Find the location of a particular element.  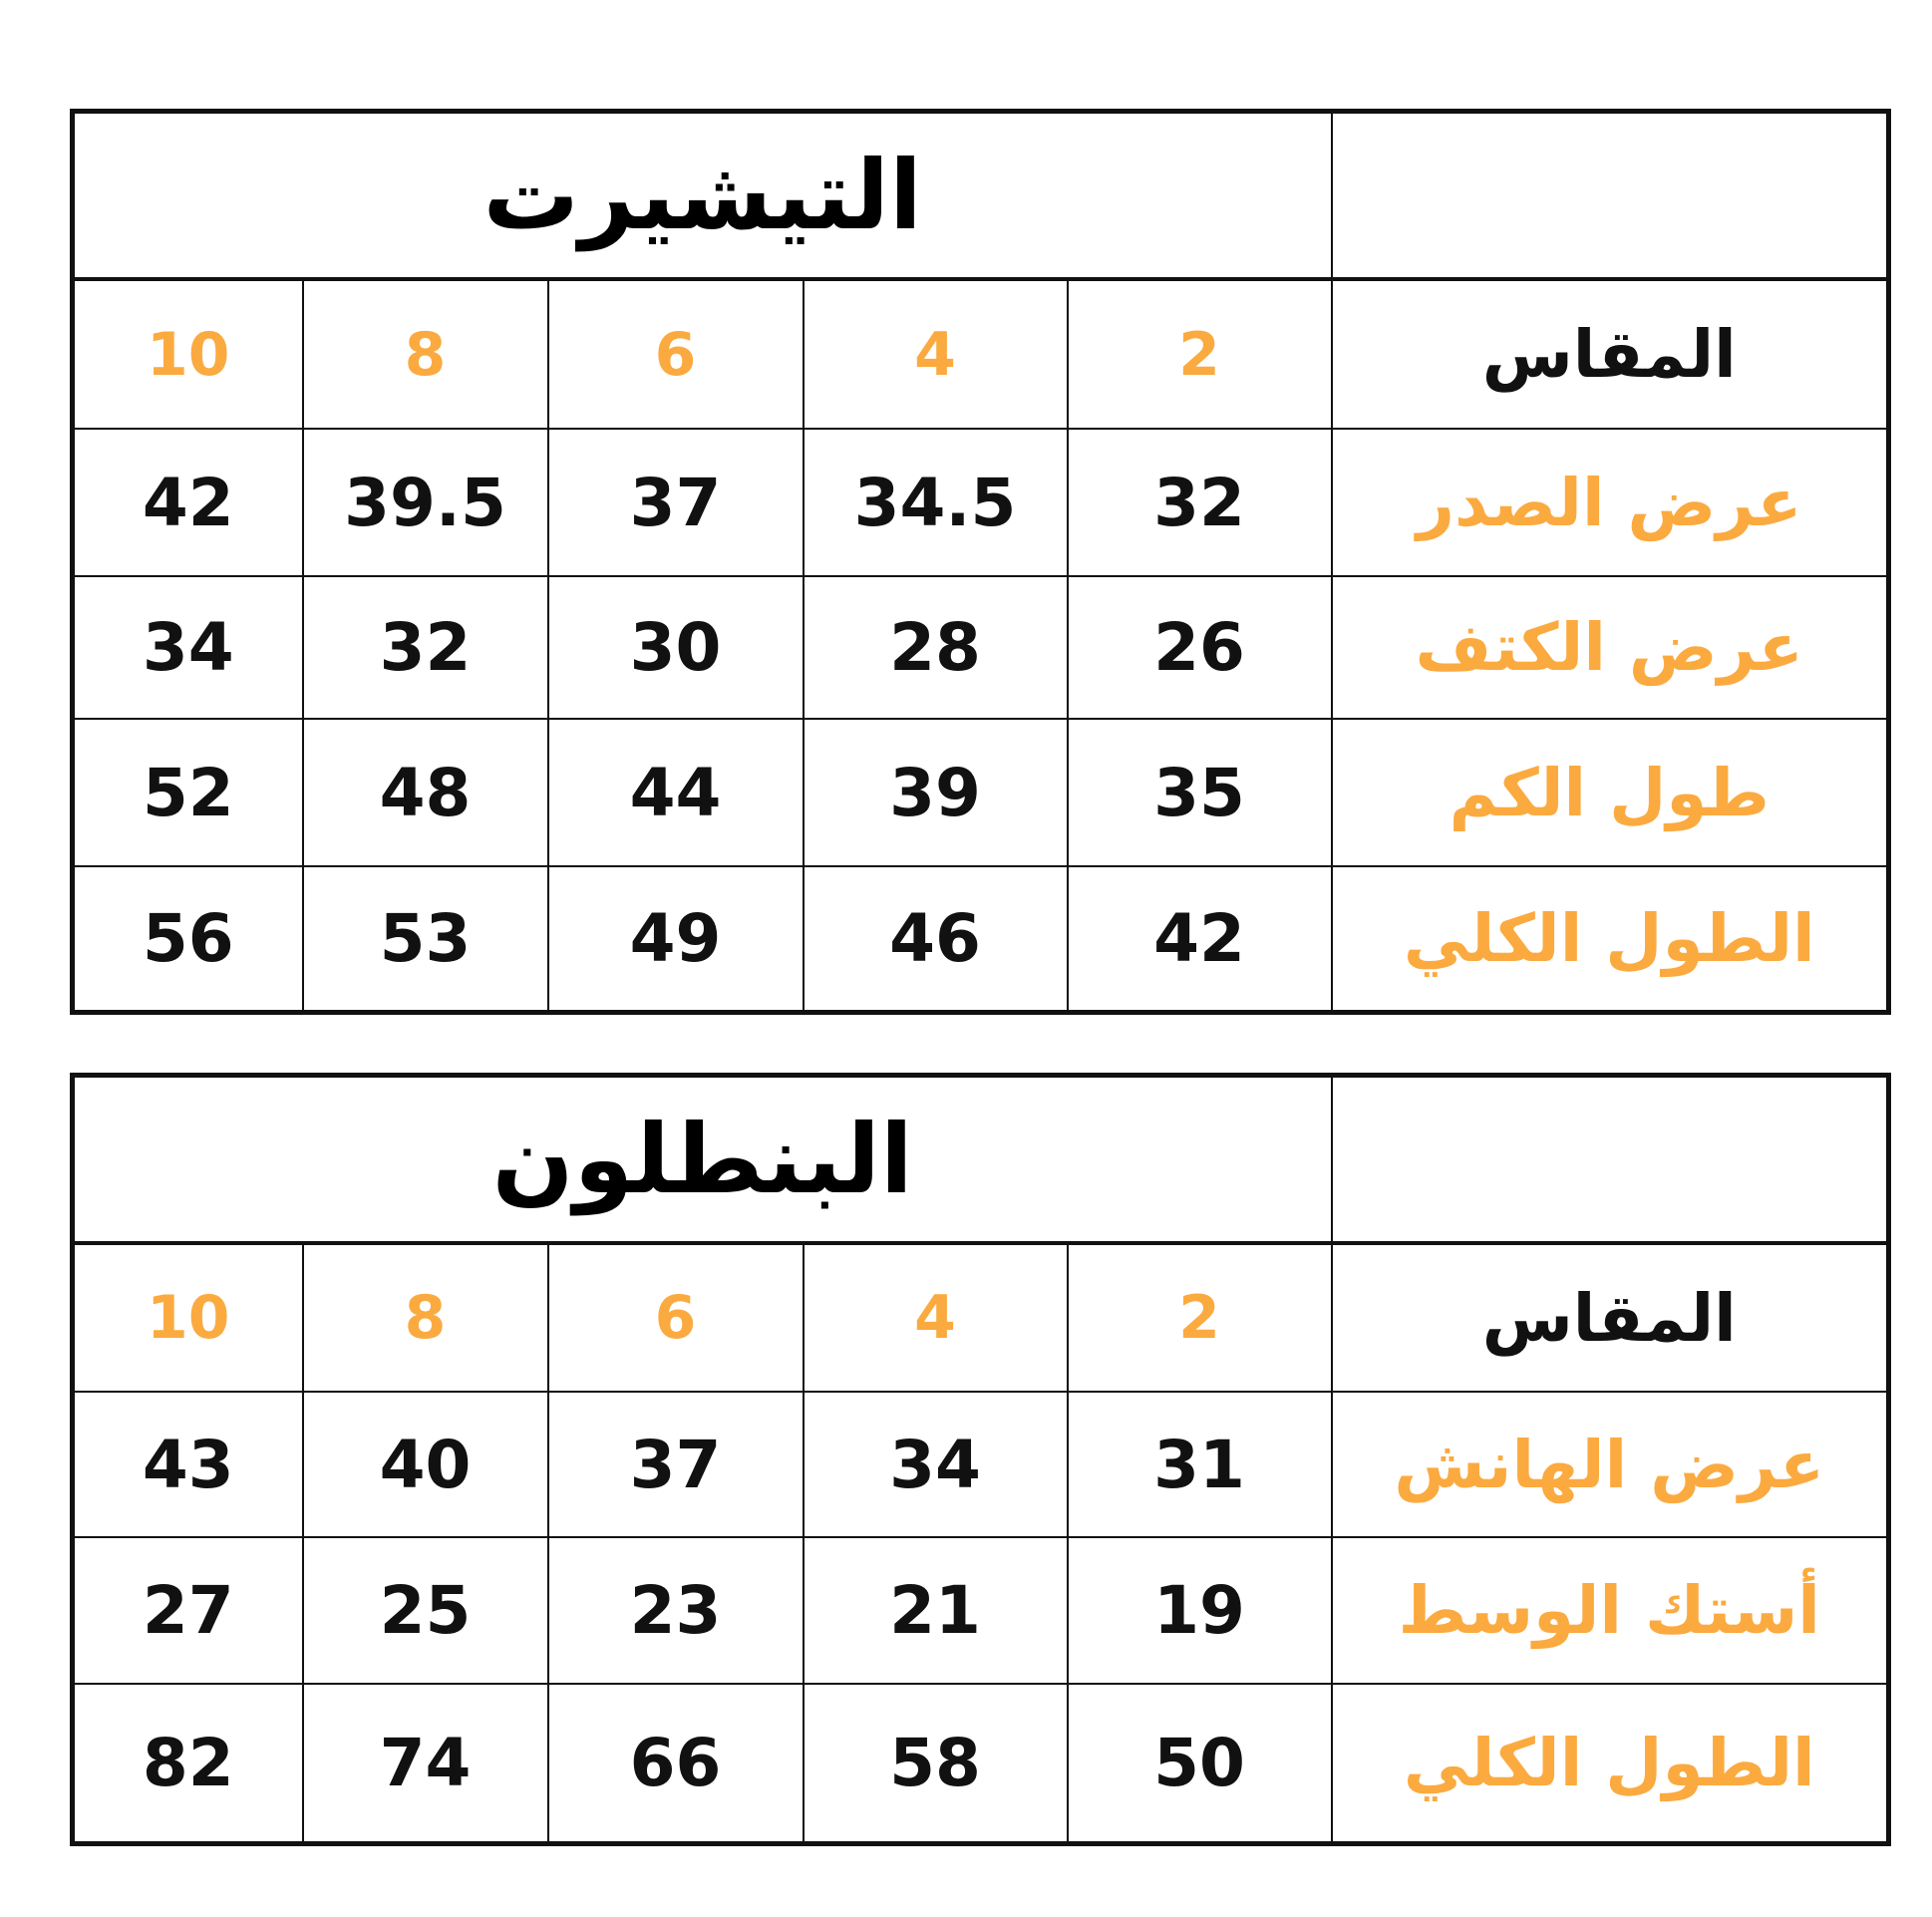

row-label: طول الكم is located at coordinates (1610, 792).